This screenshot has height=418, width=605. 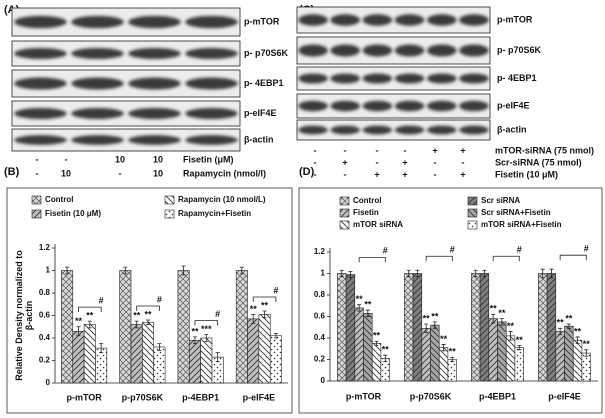 I want to click on legend-text: Rapamycin+Fisetin, so click(x=214, y=213).